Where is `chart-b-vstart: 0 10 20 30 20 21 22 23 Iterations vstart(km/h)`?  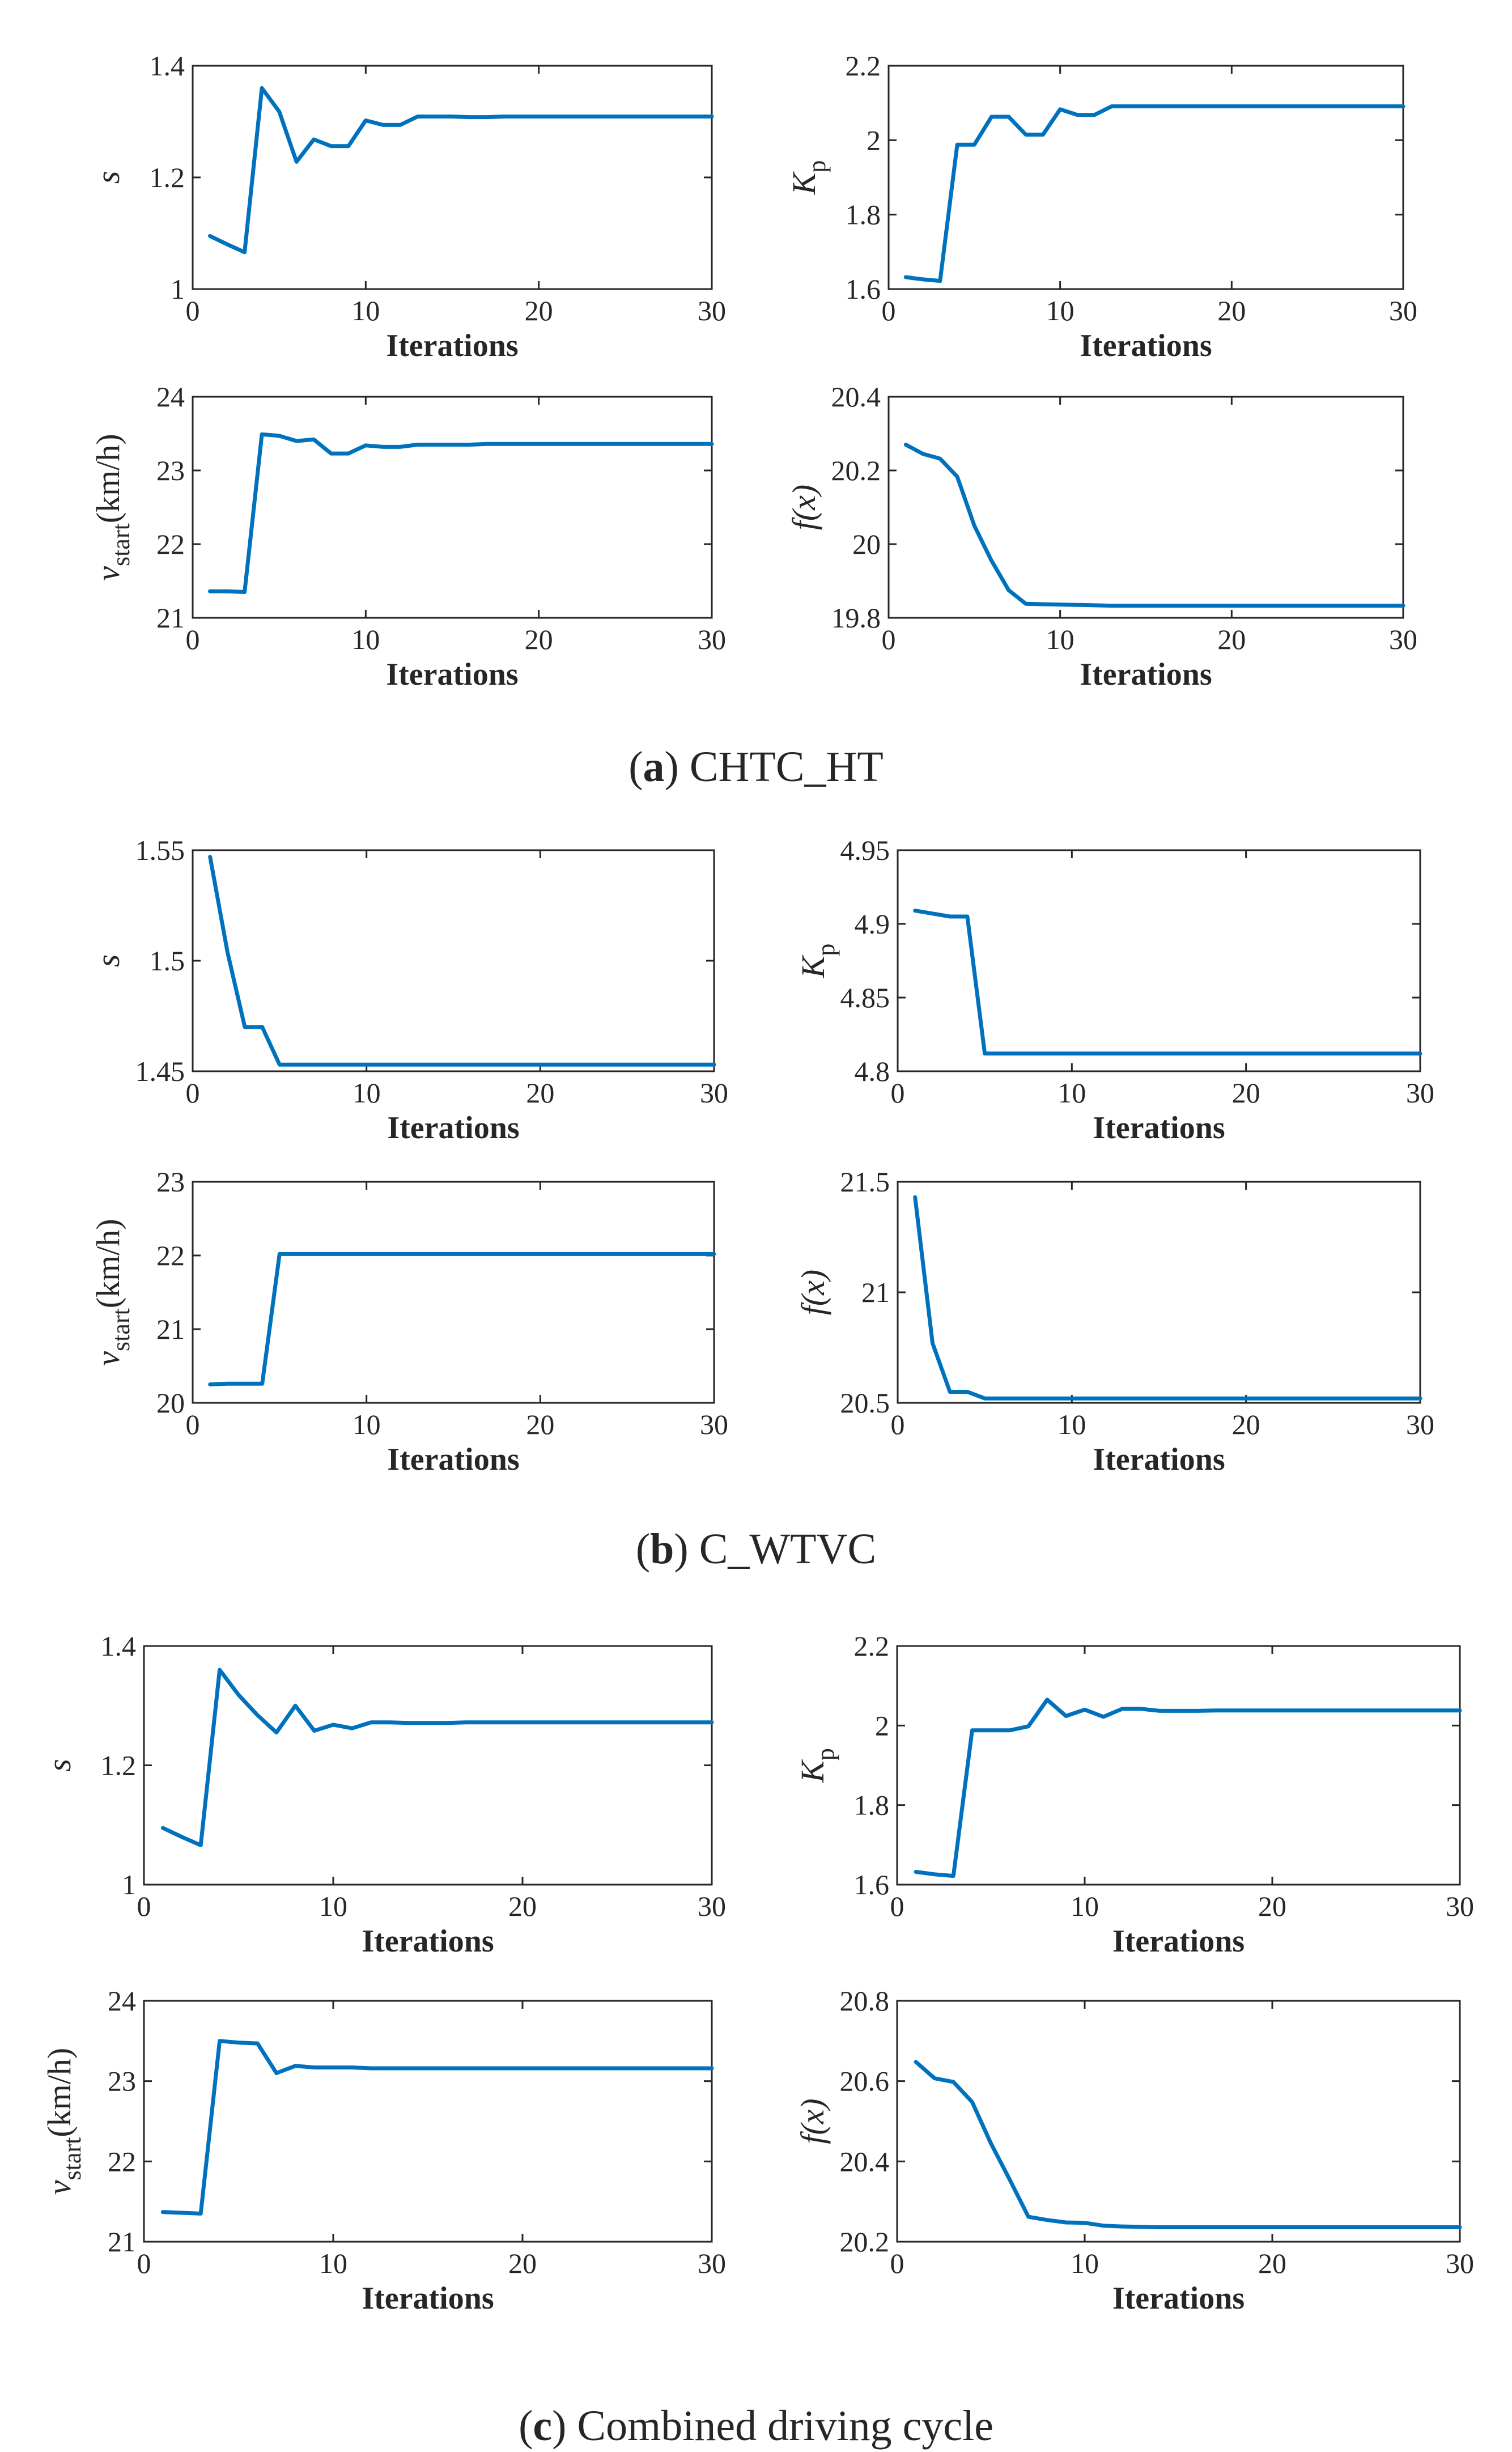 chart-b-vstart: 0 10 20 30 20 21 22 23 Iterations vstart(km/h) is located at coordinates (409, 1321).